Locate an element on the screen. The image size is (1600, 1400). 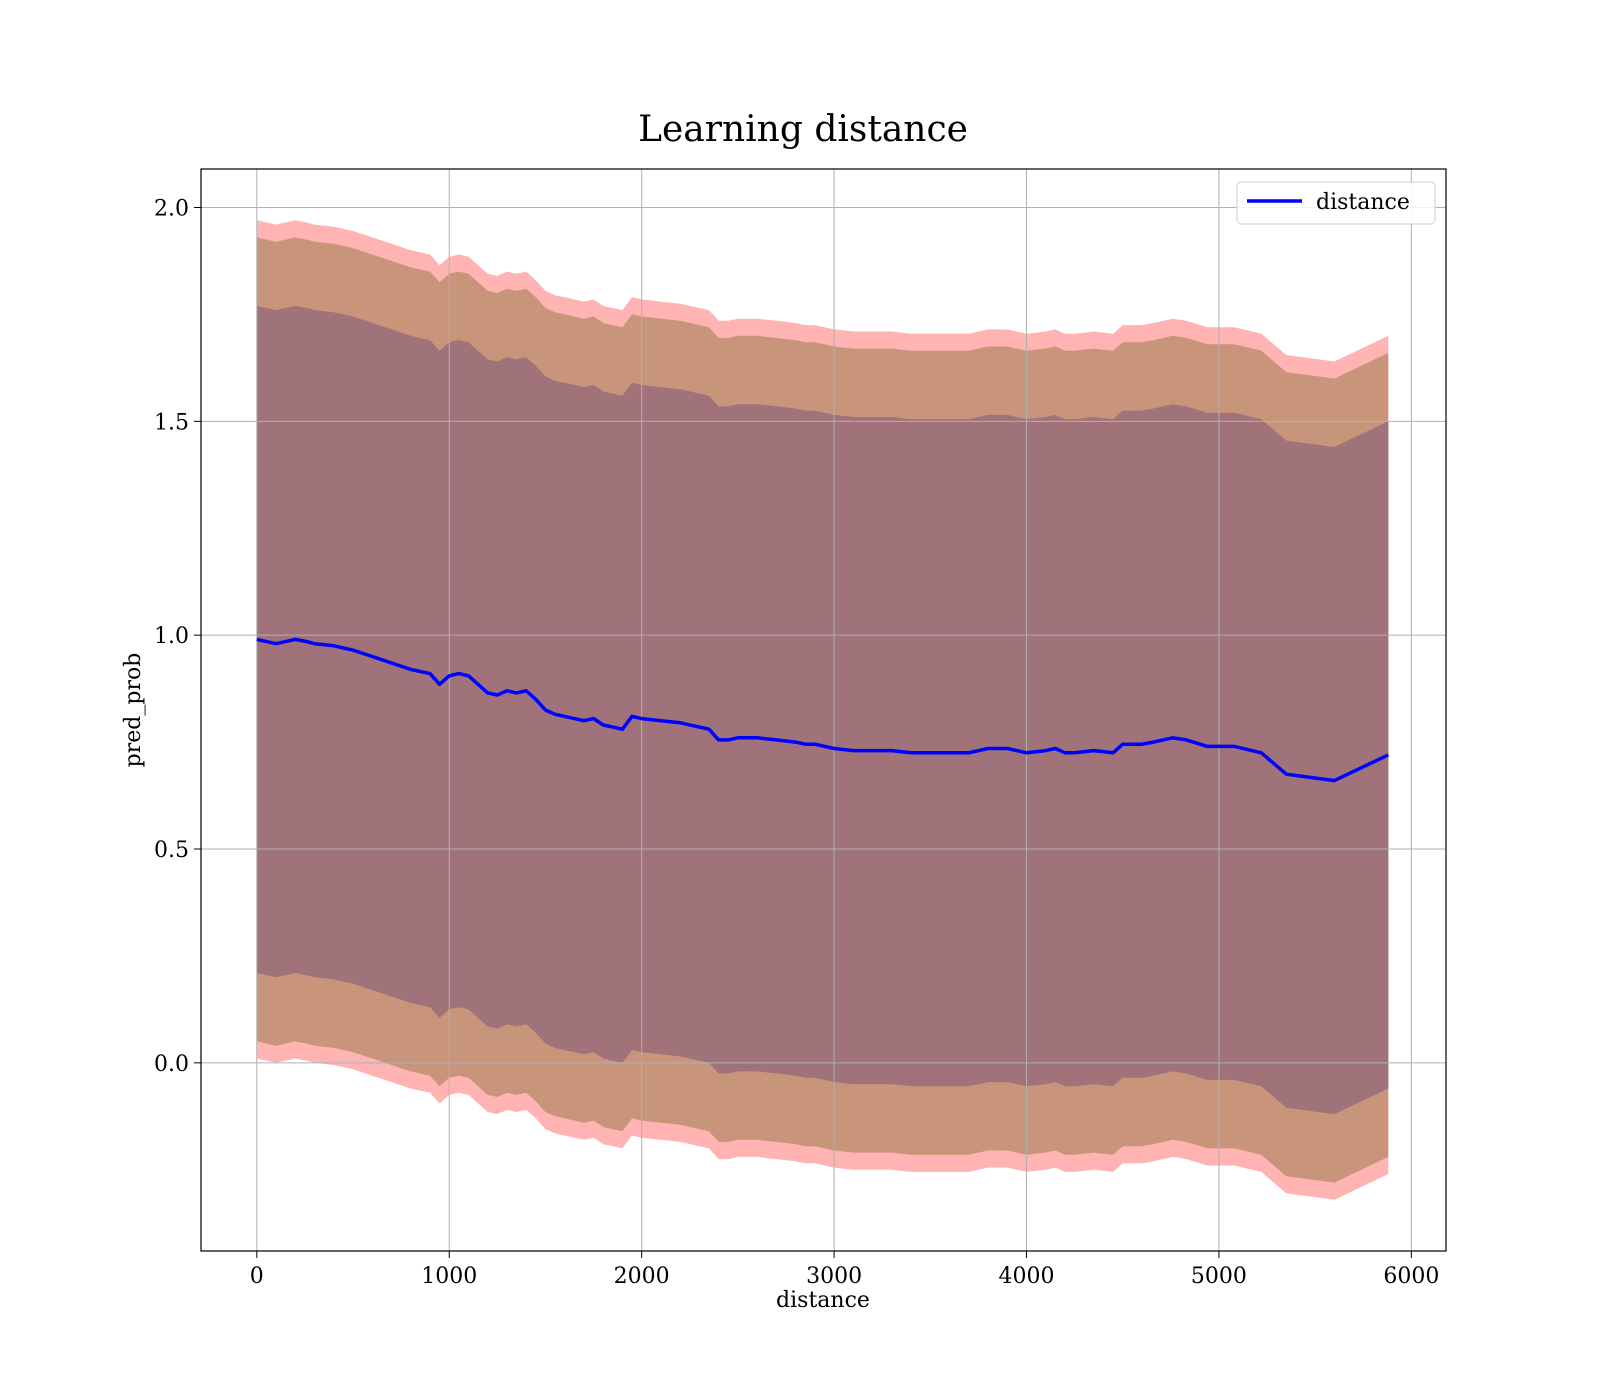
y-tick-label: 1.0 is located at coordinates (171, 636).